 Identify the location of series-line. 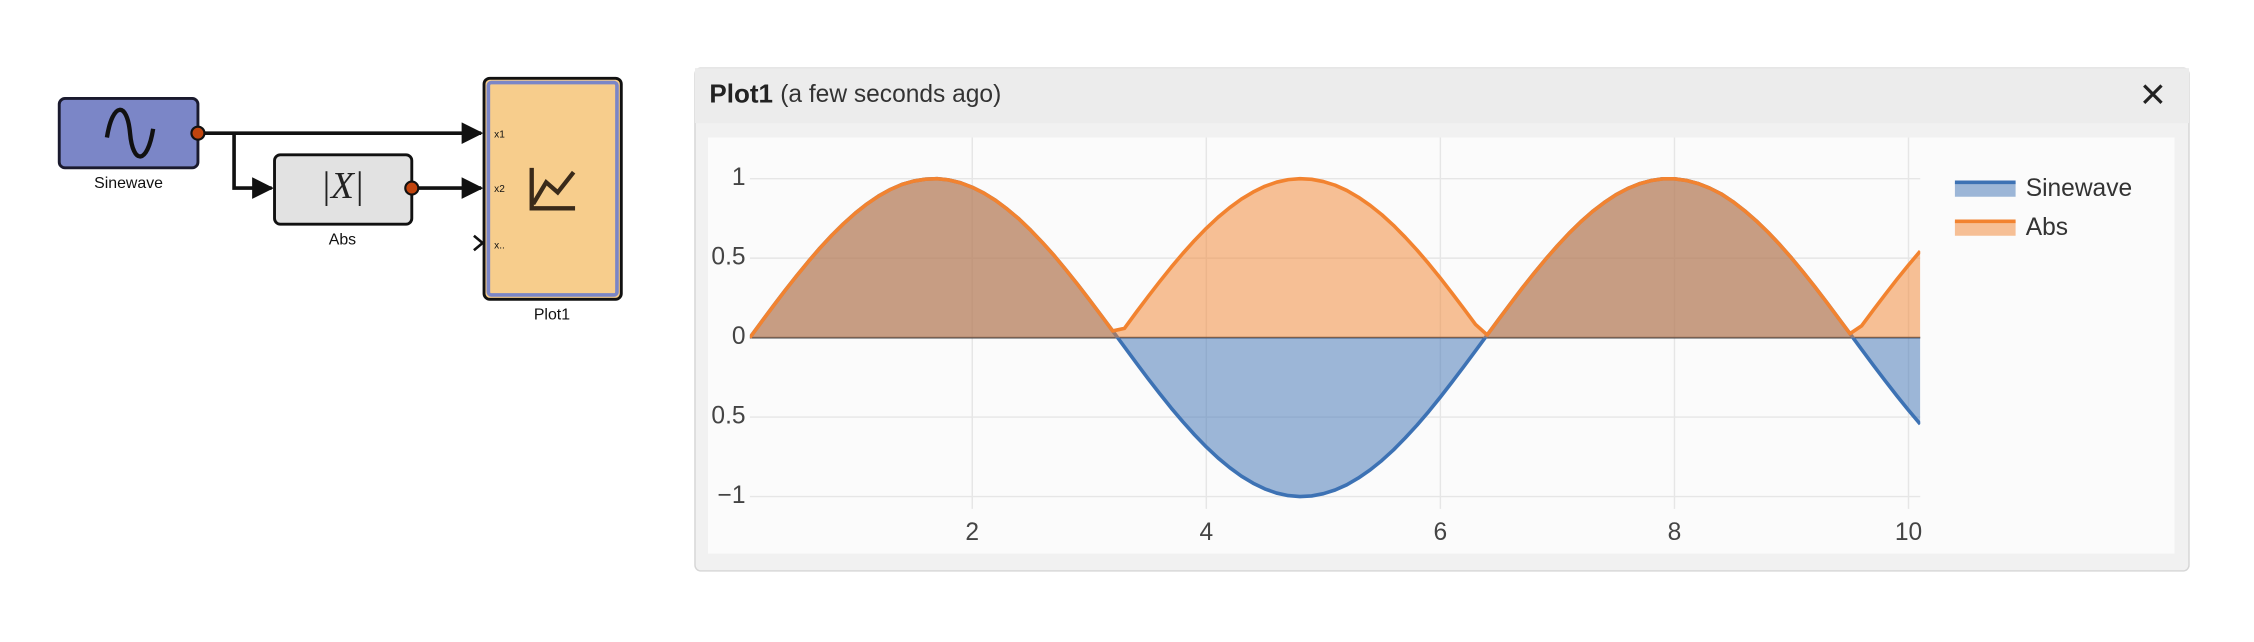
(1335, 257).